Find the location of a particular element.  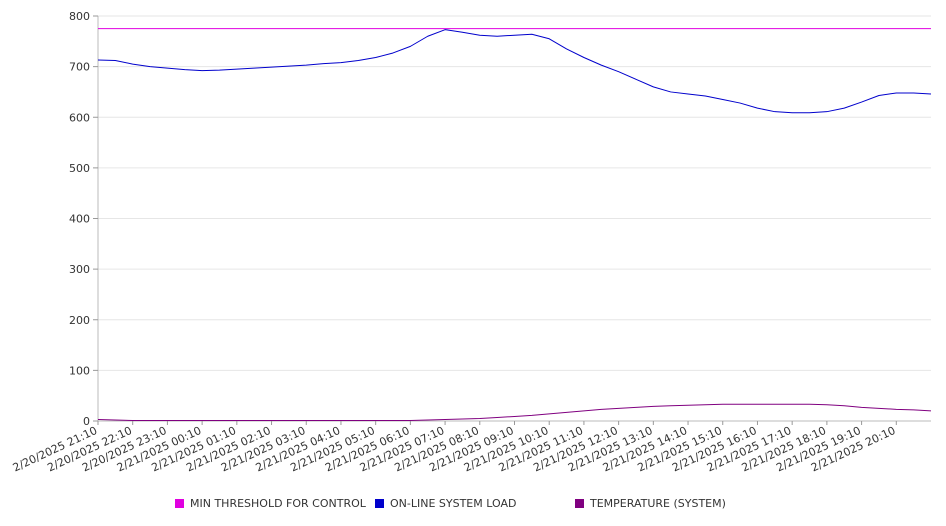

legend-item-temperature: TEMPERATURE (SYSTEM) is located at coordinates (650, 503).